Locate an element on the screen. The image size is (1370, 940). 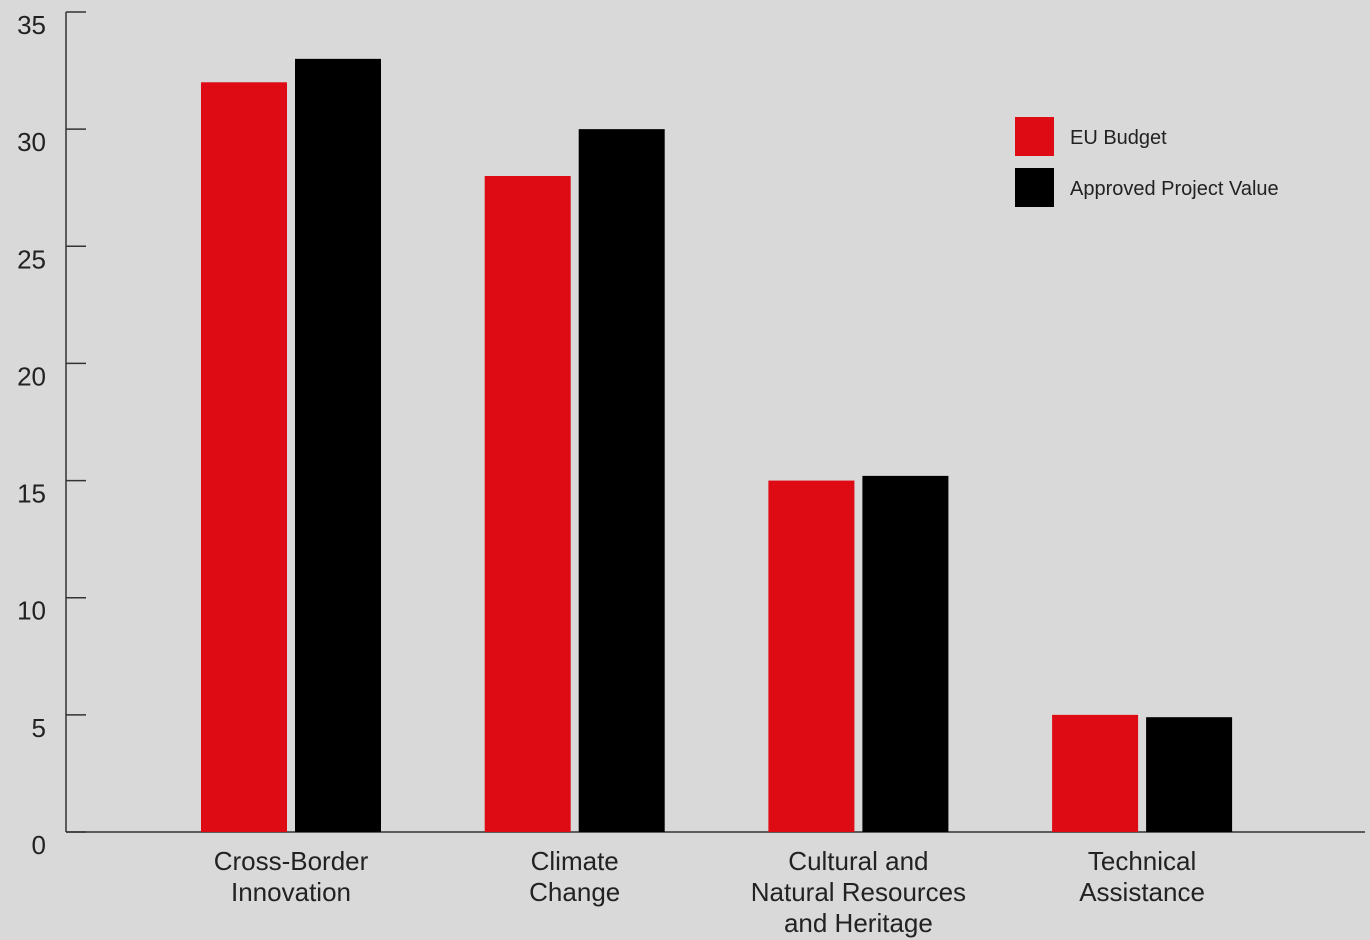
x-tick-label-line: Technical is located at coordinates (1142, 861).